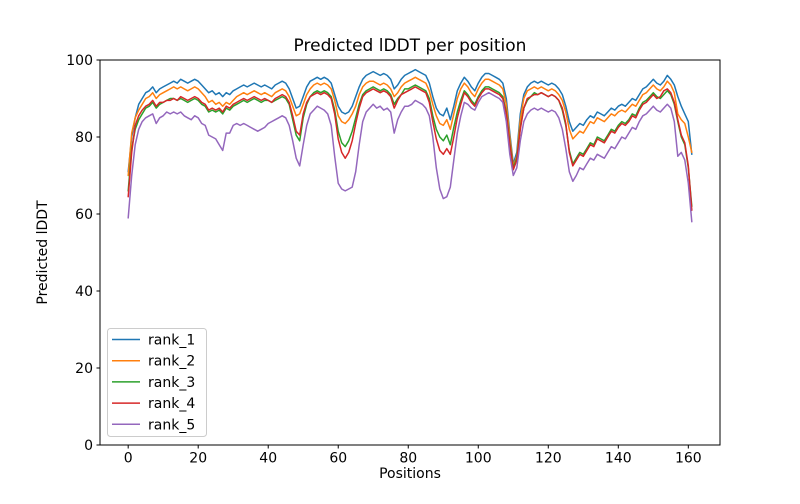 This screenshot has width=800, height=504. Describe the element at coordinates (171, 341) in the screenshot. I see `legend-label: rank_1` at that location.